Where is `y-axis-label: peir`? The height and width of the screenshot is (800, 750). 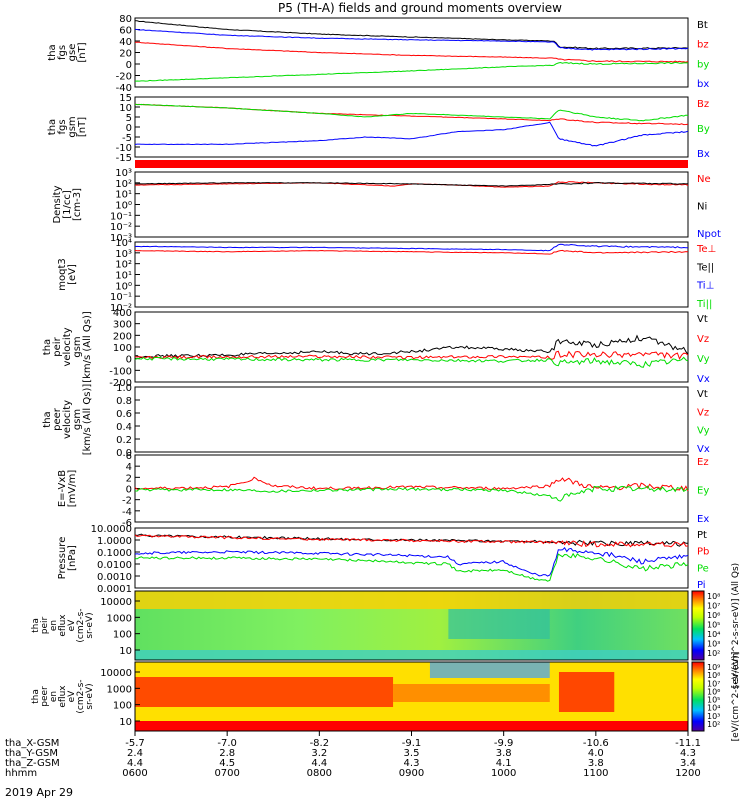 y-axis-label: peir is located at coordinates (57, 346).